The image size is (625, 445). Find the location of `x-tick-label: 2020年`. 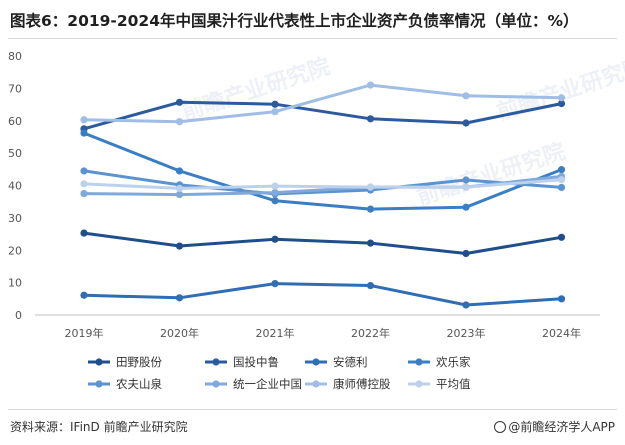

x-tick-label: 2020年 is located at coordinates (179, 333).